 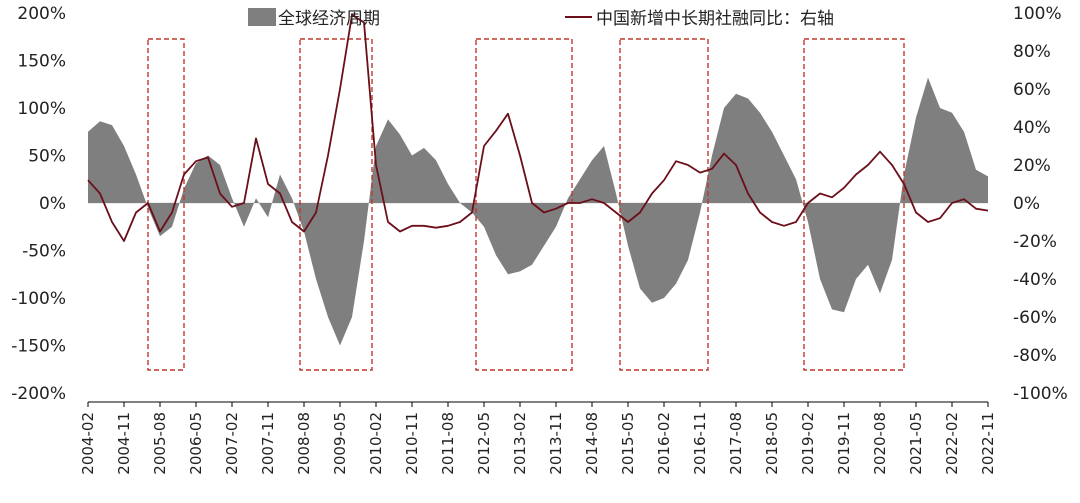 What do you see at coordinates (916, 443) in the screenshot?
I see `x-tick-label: 2021-05` at bounding box center [916, 443].